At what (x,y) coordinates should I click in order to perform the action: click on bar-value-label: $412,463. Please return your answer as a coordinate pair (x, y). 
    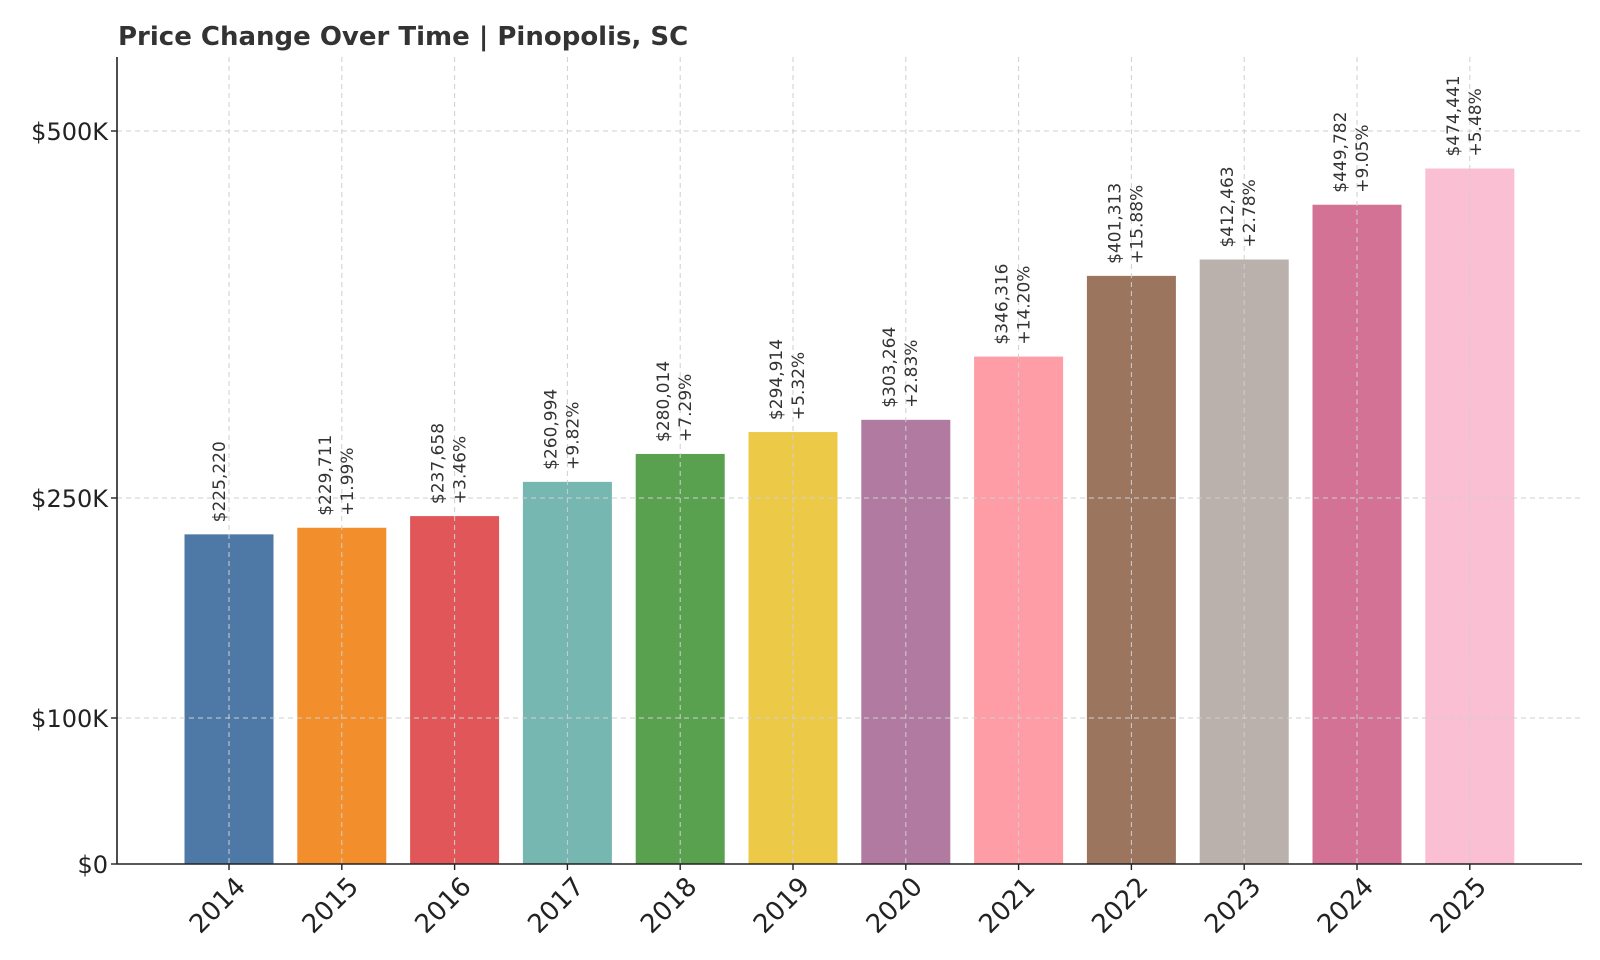
    Looking at the image, I should click on (1228, 206).